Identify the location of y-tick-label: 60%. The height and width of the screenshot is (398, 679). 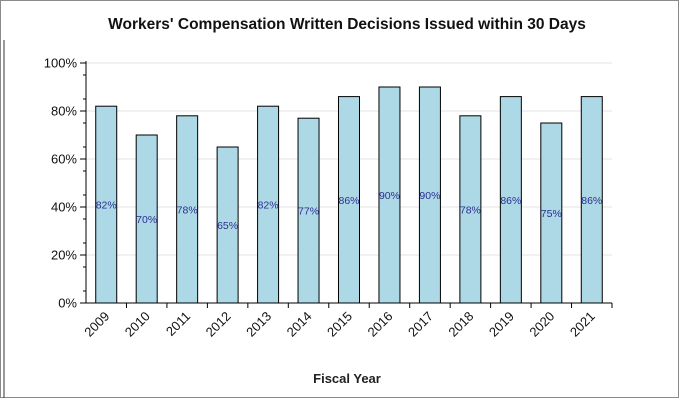
(64, 159).